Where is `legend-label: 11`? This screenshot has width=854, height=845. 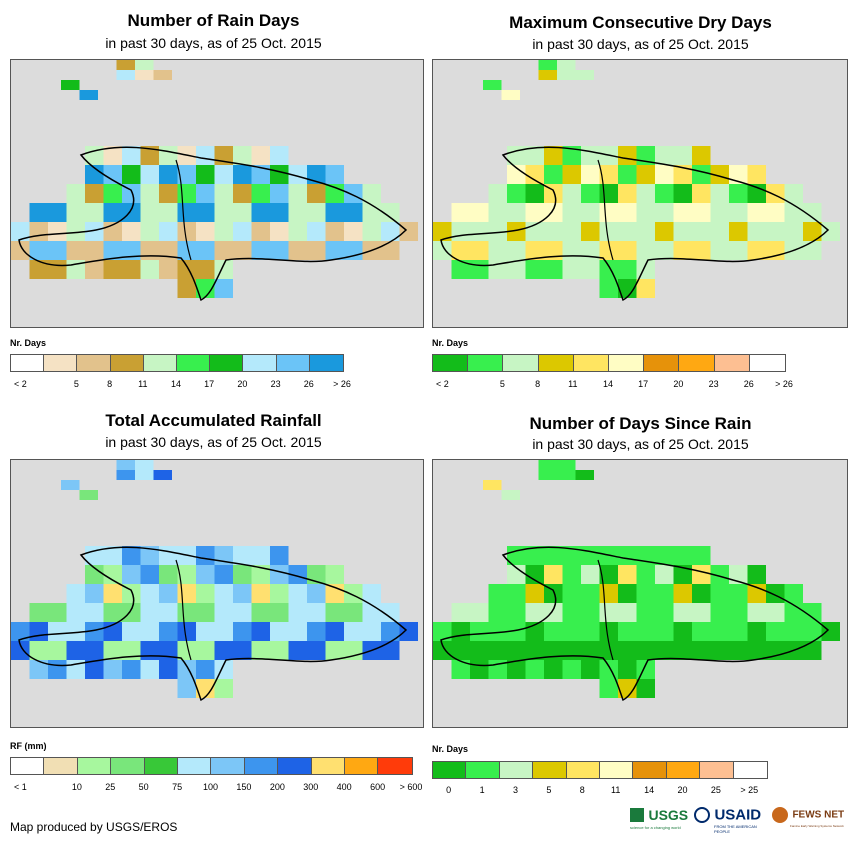
legend-label: 11 is located at coordinates (143, 384).